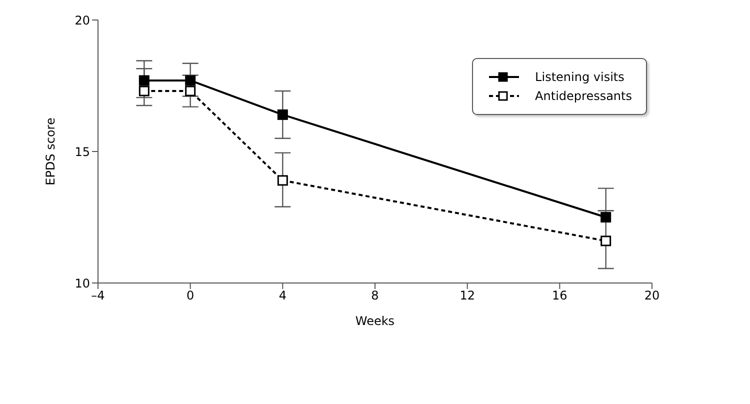  I want to click on x-tick-label: 16, so click(560, 295).